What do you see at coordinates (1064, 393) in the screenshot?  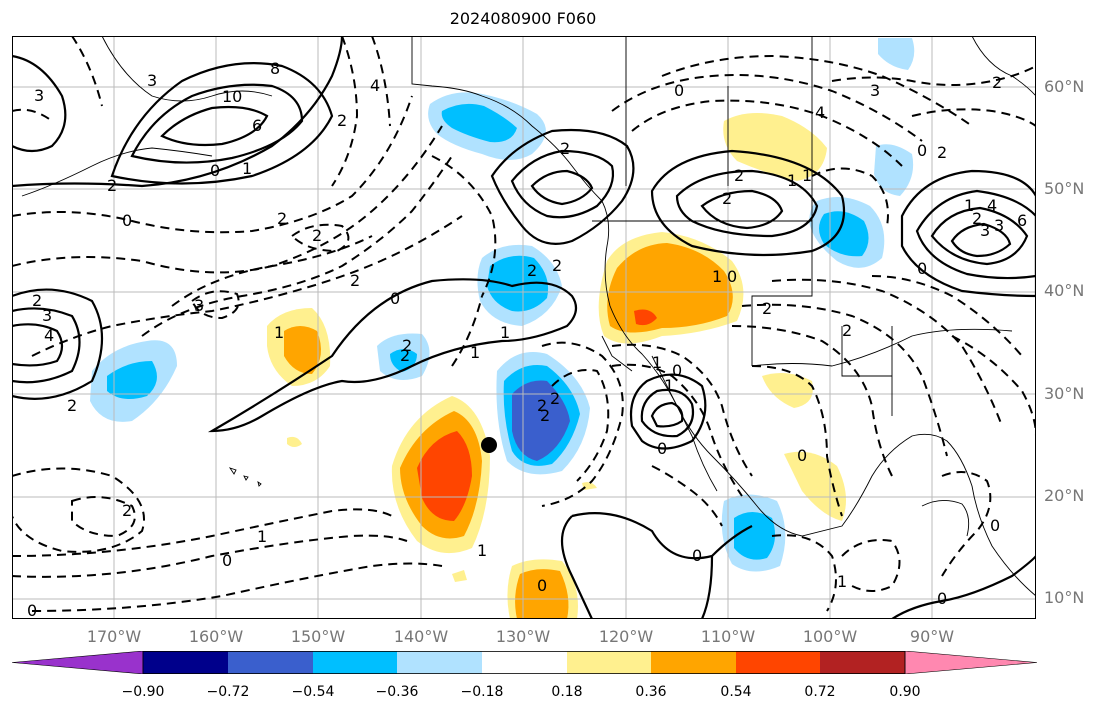 I see `lat-label: 30°N` at bounding box center [1064, 393].